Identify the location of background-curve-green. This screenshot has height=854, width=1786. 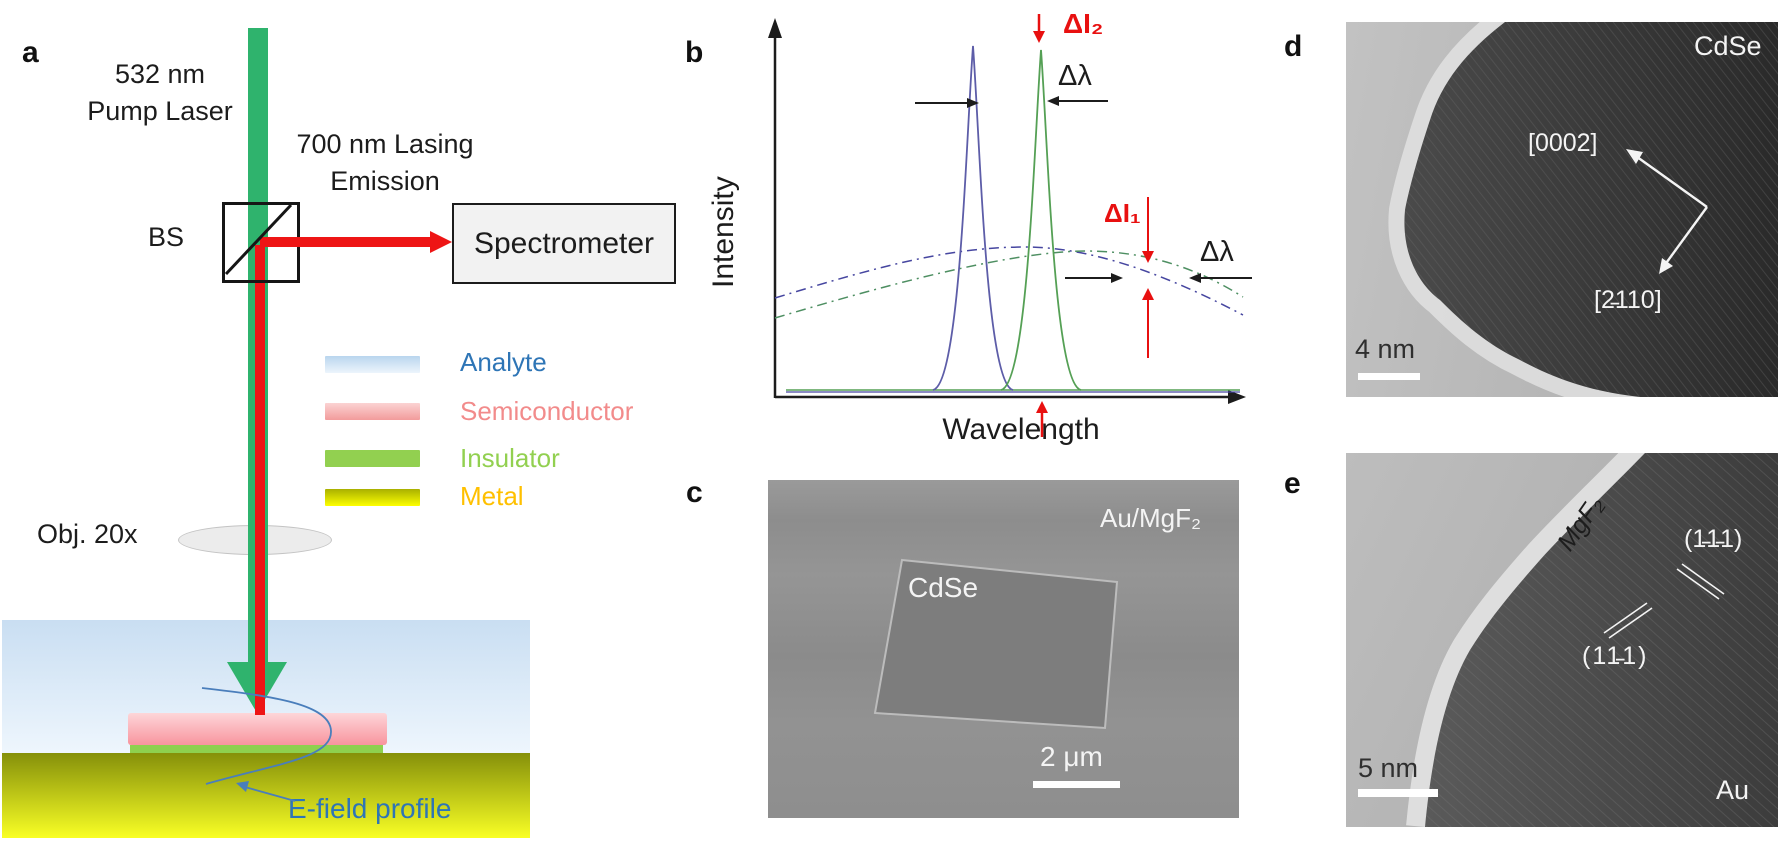
(1009, 284).